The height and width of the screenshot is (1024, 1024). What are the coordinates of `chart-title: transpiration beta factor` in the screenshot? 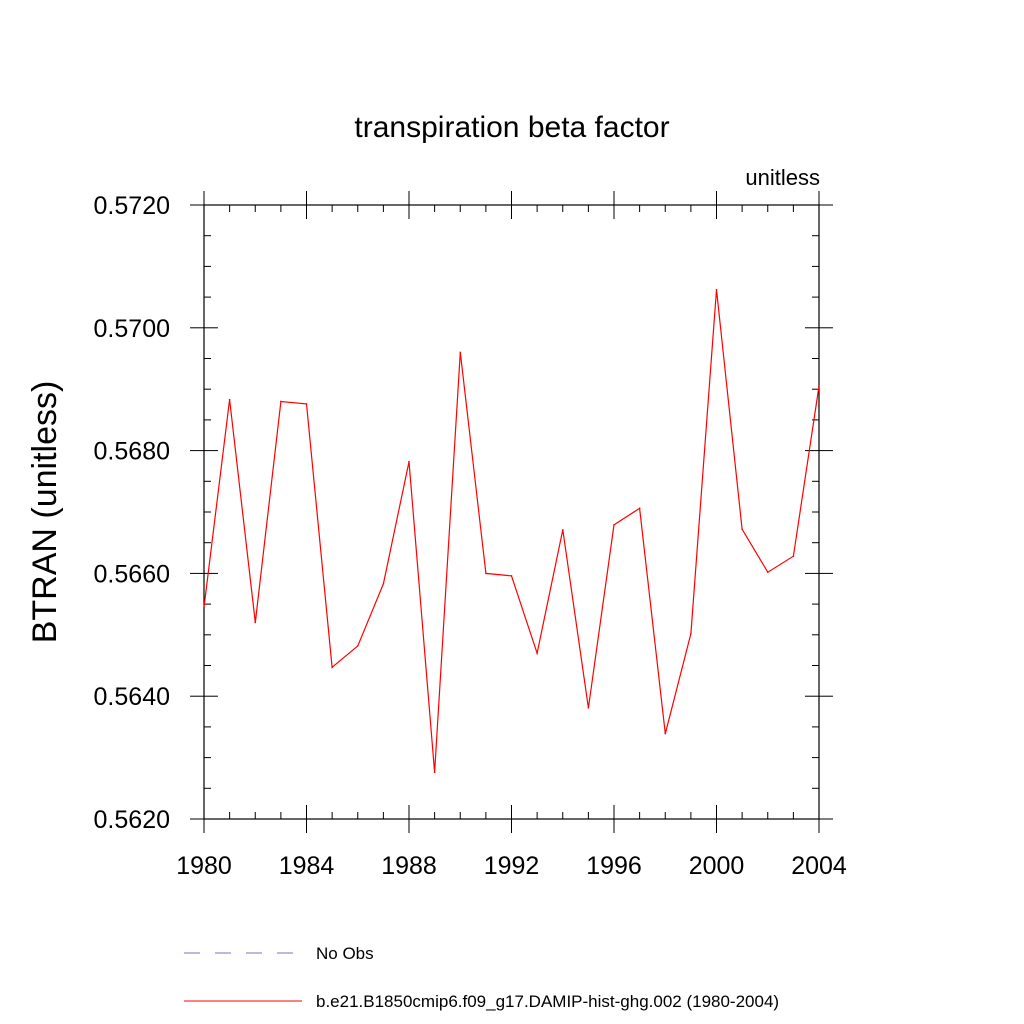 It's located at (511, 127).